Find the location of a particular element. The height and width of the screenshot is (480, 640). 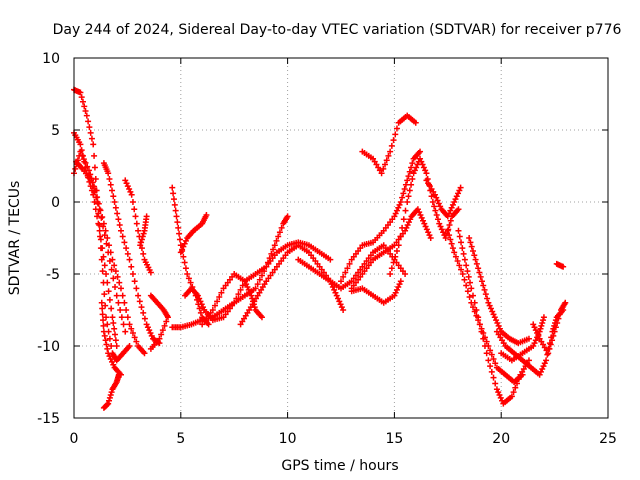

series-arc15 is located at coordinates (232, 299).